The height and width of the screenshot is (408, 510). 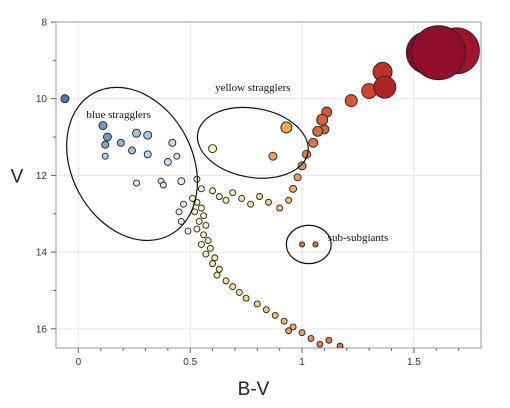 What do you see at coordinates (358, 238) in the screenshot?
I see `sub-subgiants-label: sub-subgiants` at bounding box center [358, 238].